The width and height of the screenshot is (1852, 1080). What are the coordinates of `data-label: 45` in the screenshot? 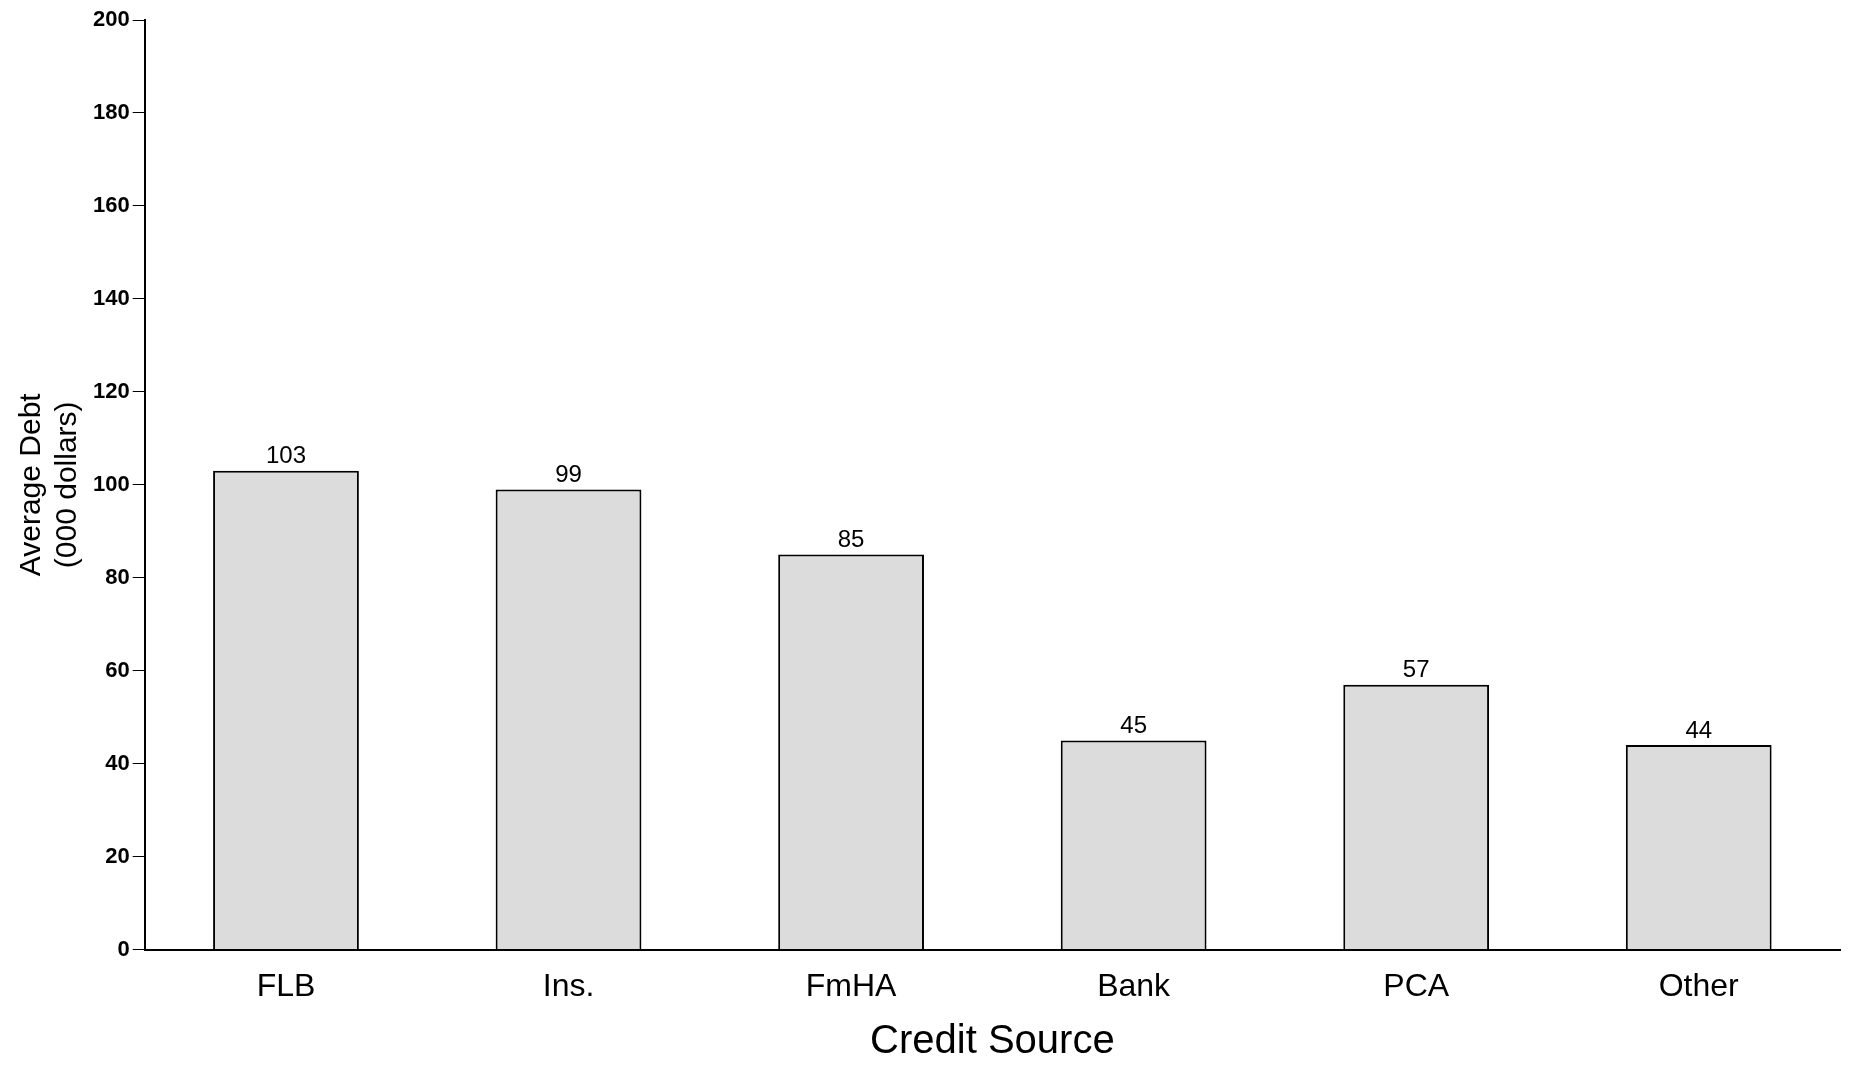 It's located at (1133, 725).